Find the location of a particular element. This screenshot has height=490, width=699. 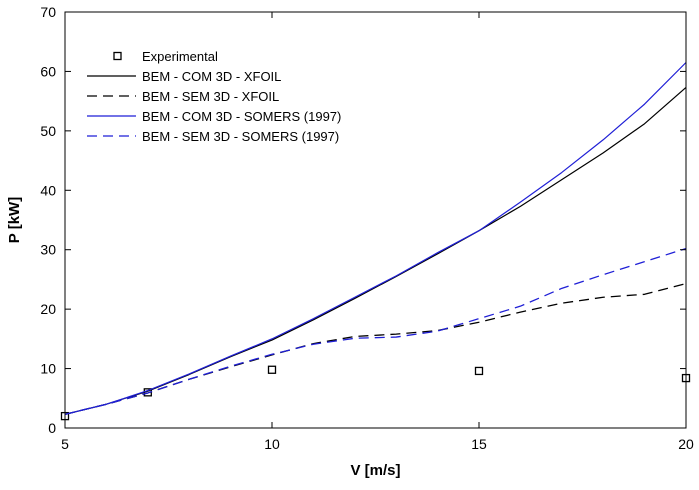

x-tick-label: 15 is located at coordinates (479, 444).